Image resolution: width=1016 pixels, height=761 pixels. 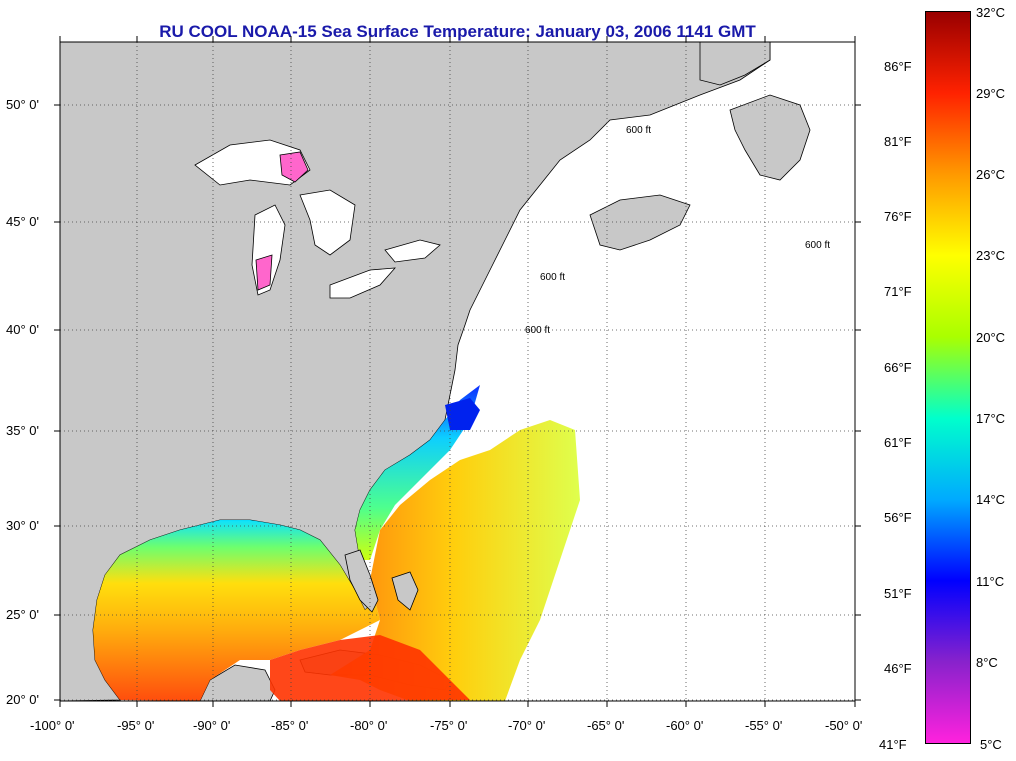 I want to click on lon-label: -55° 0', so click(x=764, y=725).